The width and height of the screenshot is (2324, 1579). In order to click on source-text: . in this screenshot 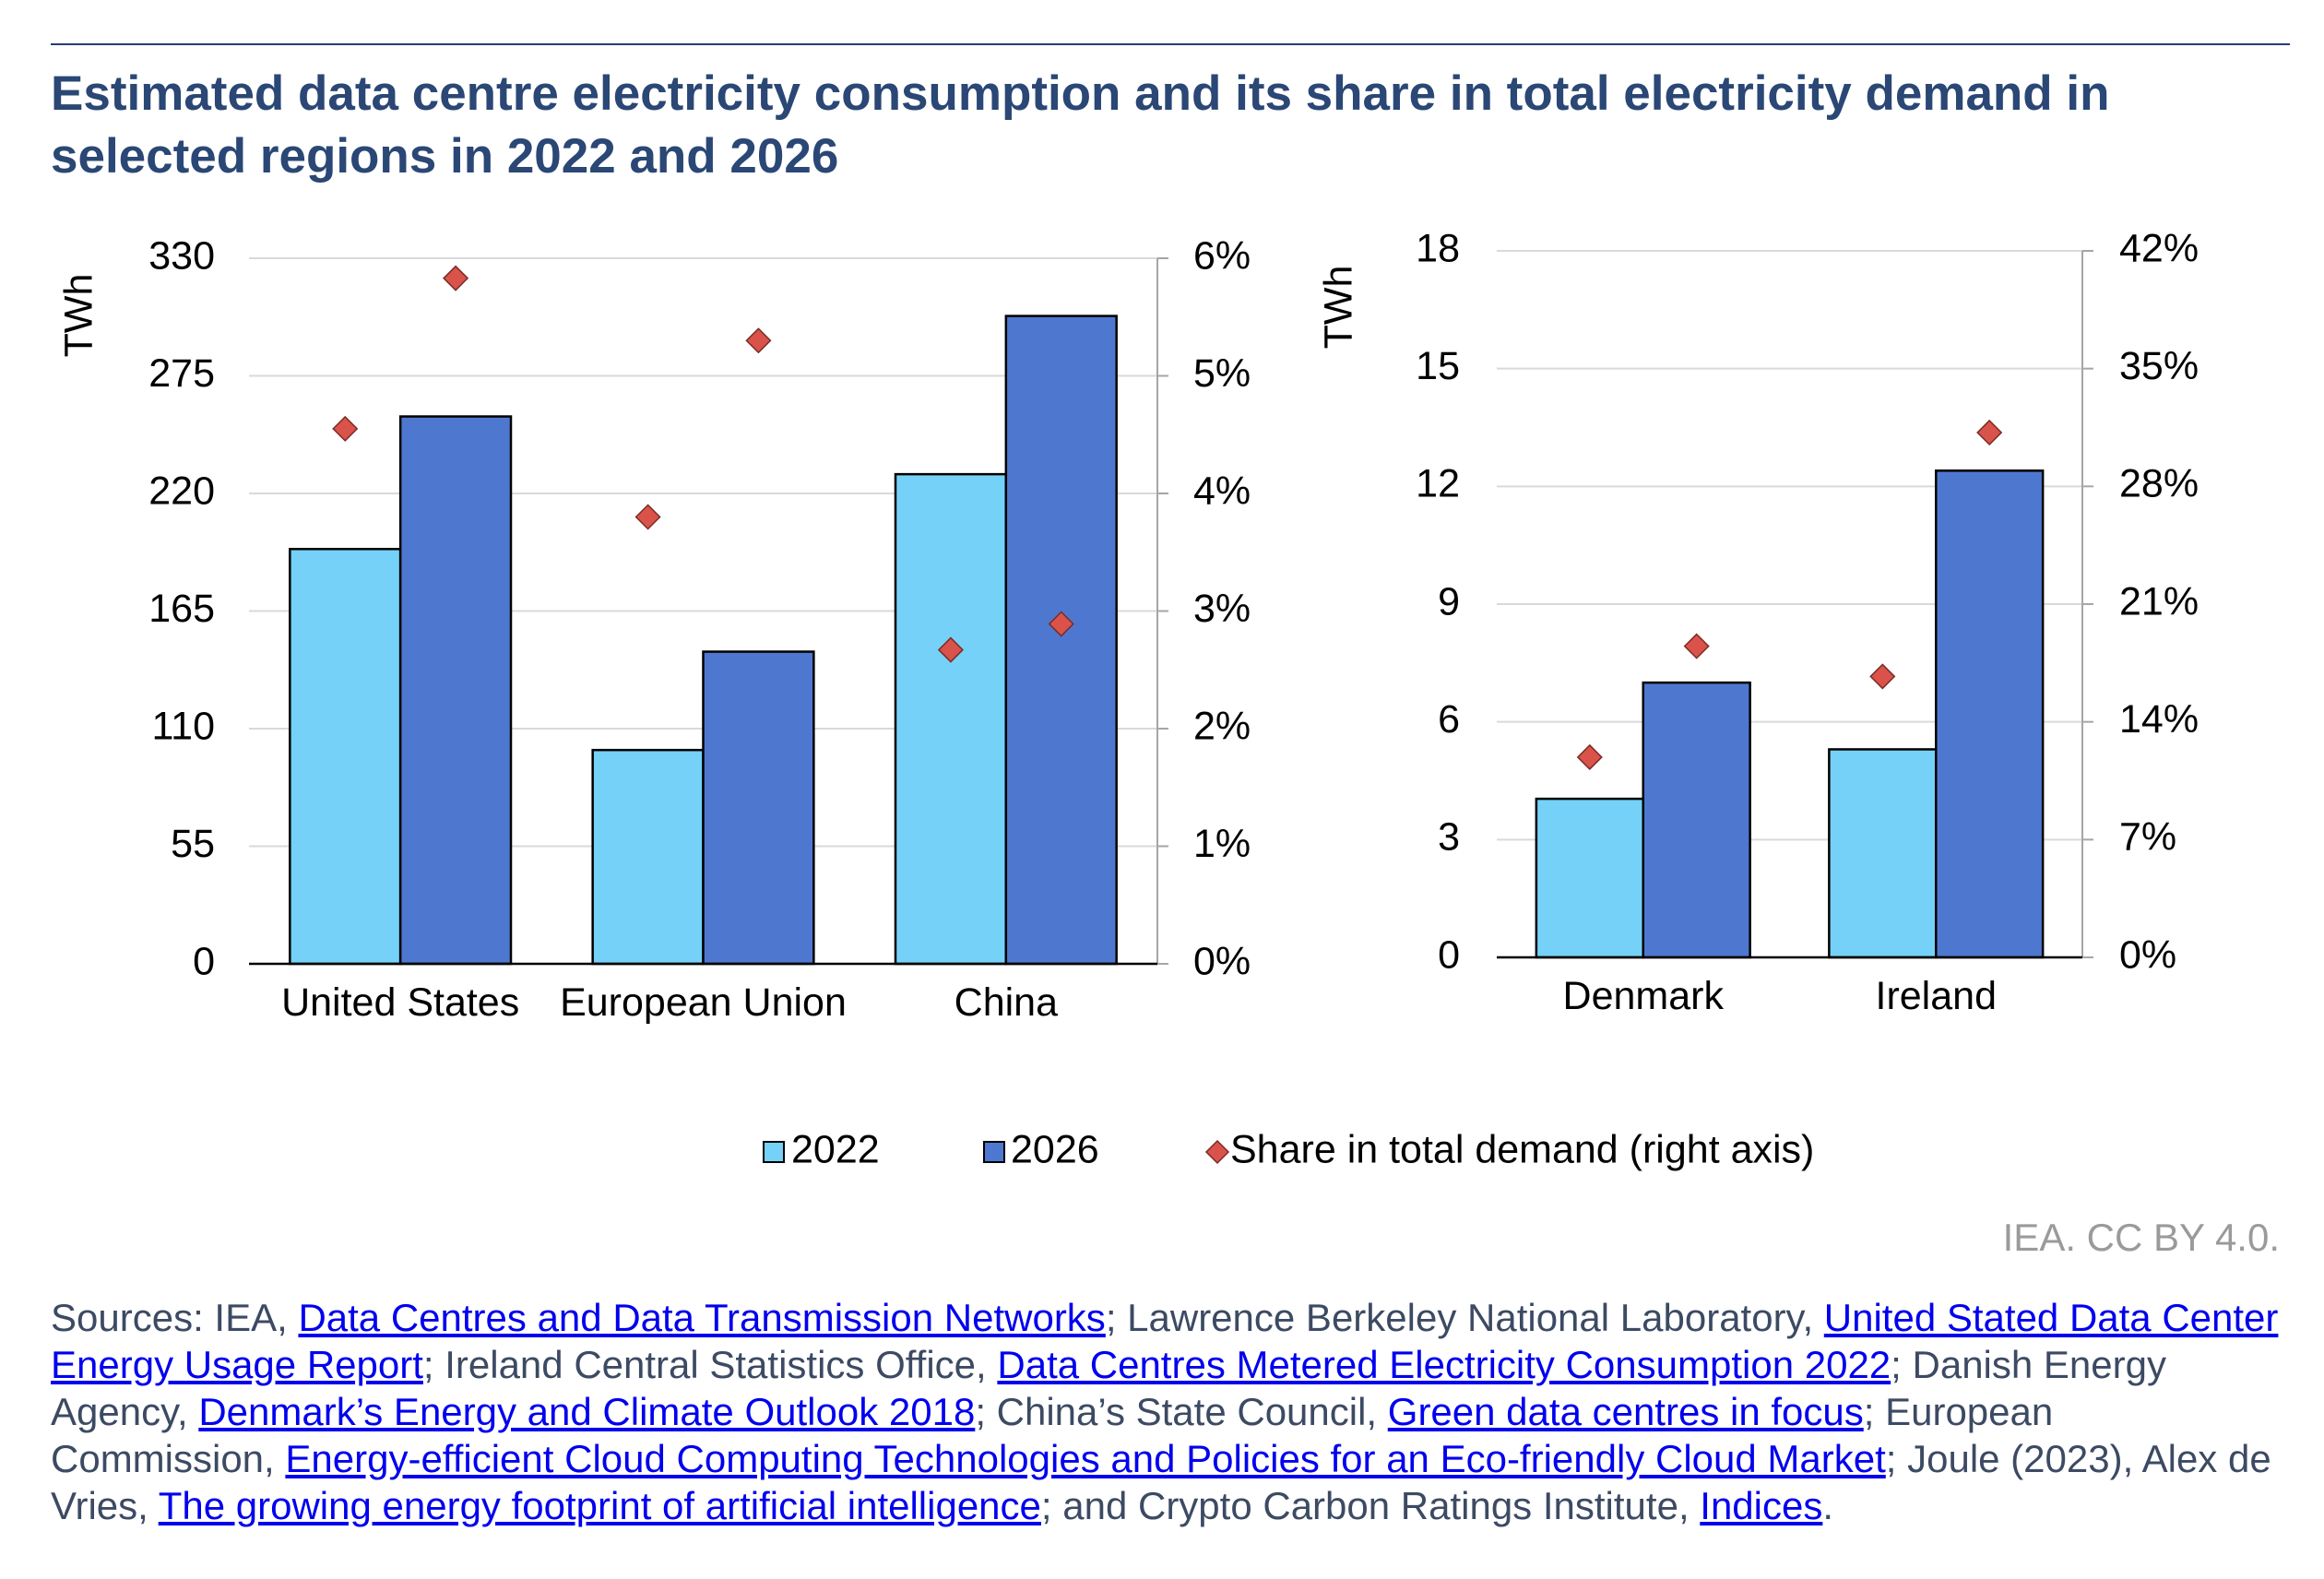, I will do `click(1828, 1505)`.